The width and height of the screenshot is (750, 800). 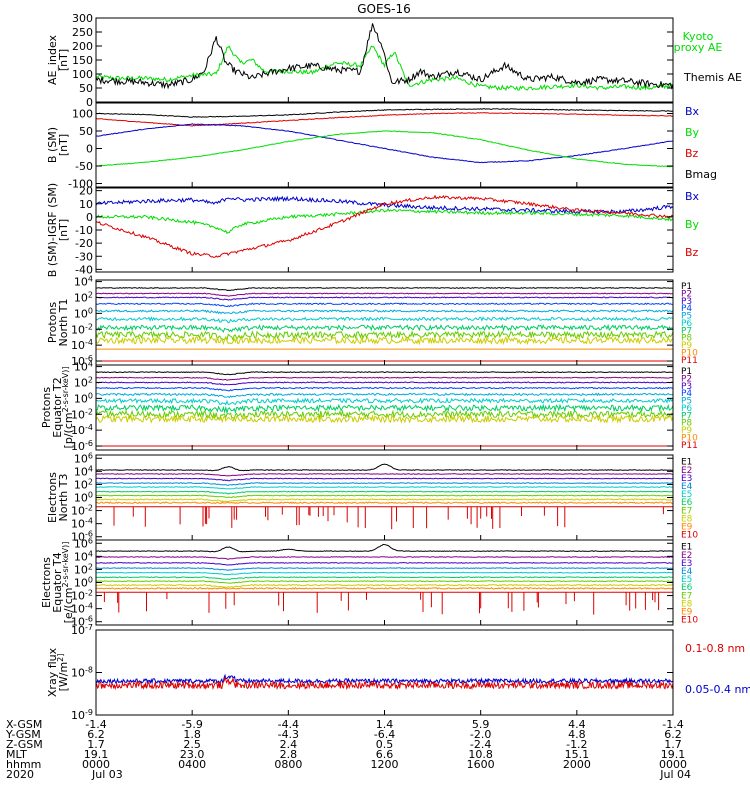 I want to click on ylabel-xray-1: [W/m2], so click(x=63, y=673).